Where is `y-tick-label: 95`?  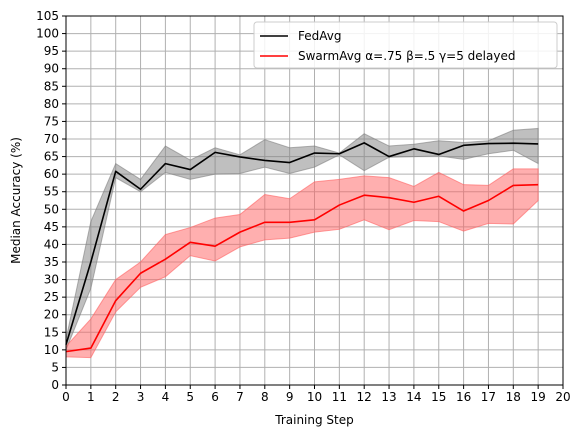
y-tick-label: 95 is located at coordinates (51, 51).